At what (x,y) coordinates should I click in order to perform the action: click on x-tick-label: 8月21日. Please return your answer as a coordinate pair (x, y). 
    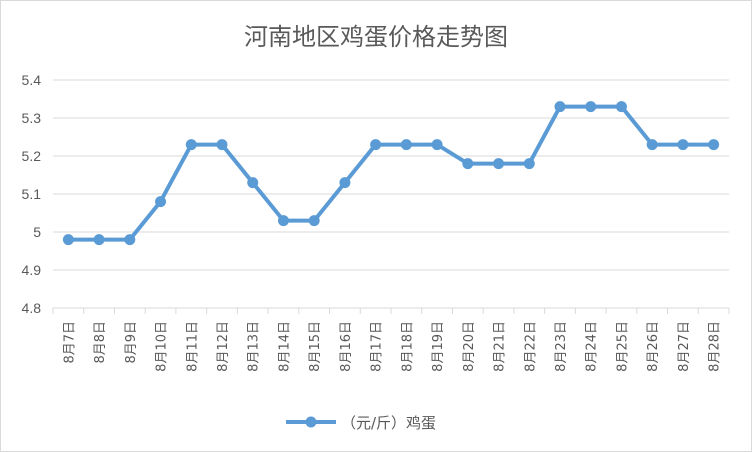
    Looking at the image, I should click on (500, 346).